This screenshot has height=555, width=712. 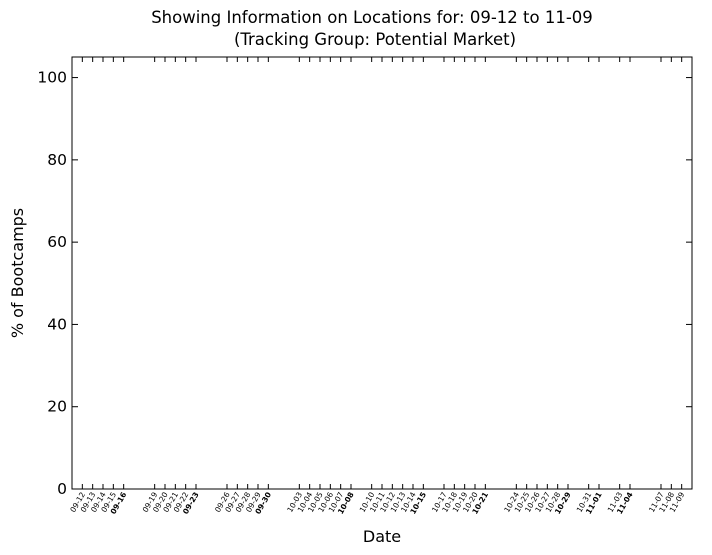 I want to click on chart-subtitle: (Tracking Group: Potential Market), so click(x=375, y=39).